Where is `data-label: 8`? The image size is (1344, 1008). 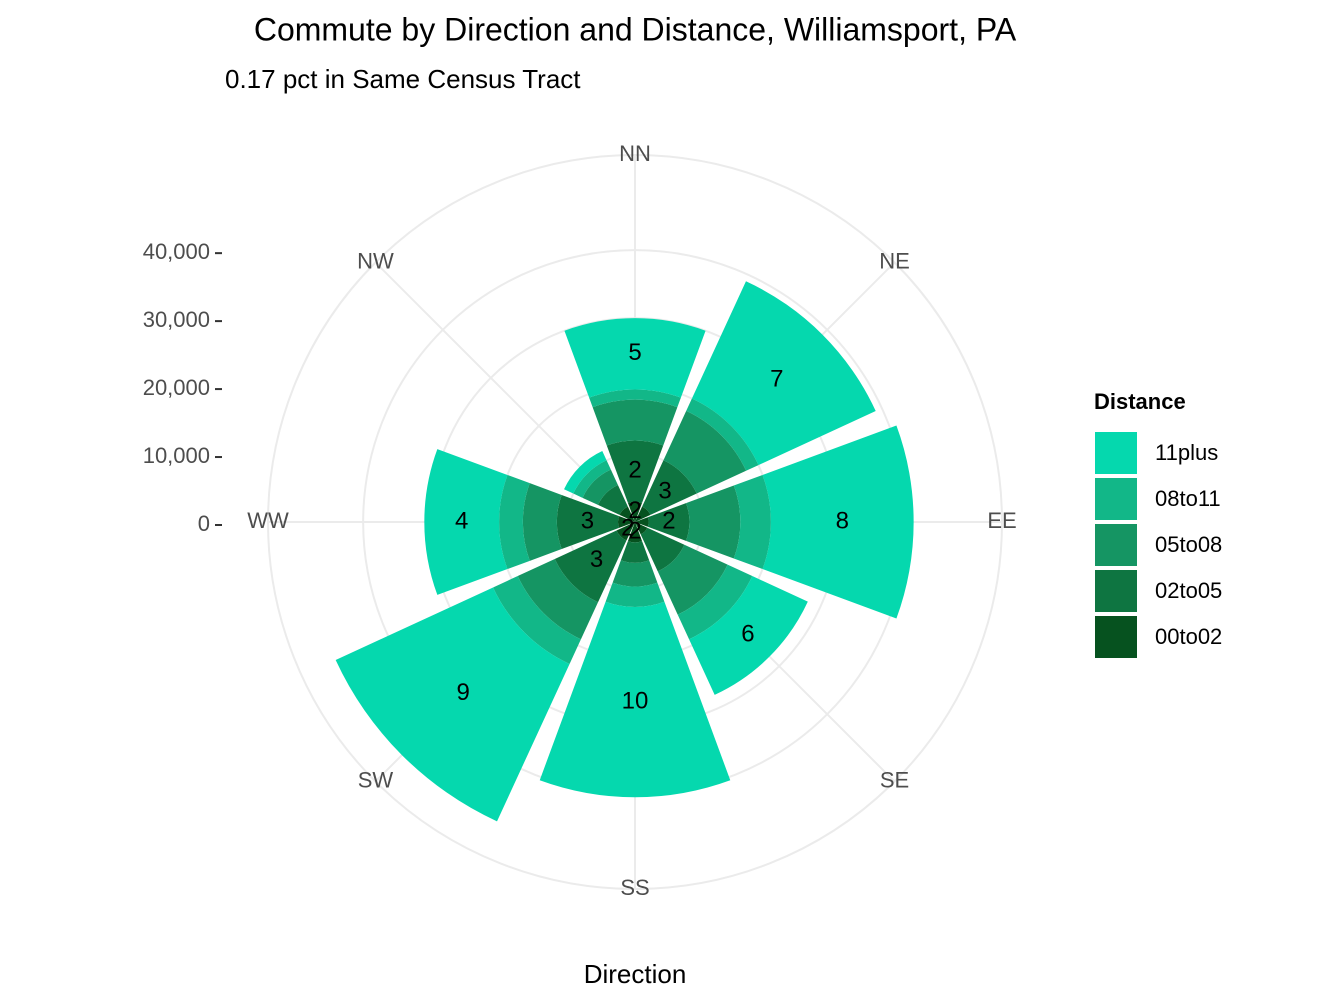 data-label: 8 is located at coordinates (842, 520).